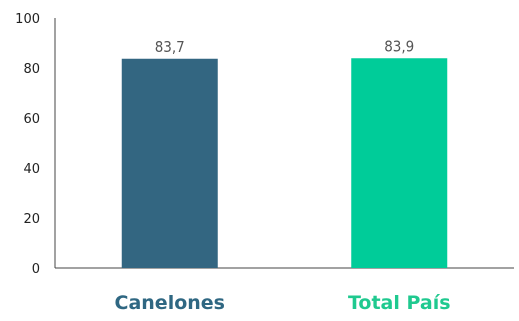 The image size is (519, 321). I want to click on category-label: Total País, so click(399, 303).